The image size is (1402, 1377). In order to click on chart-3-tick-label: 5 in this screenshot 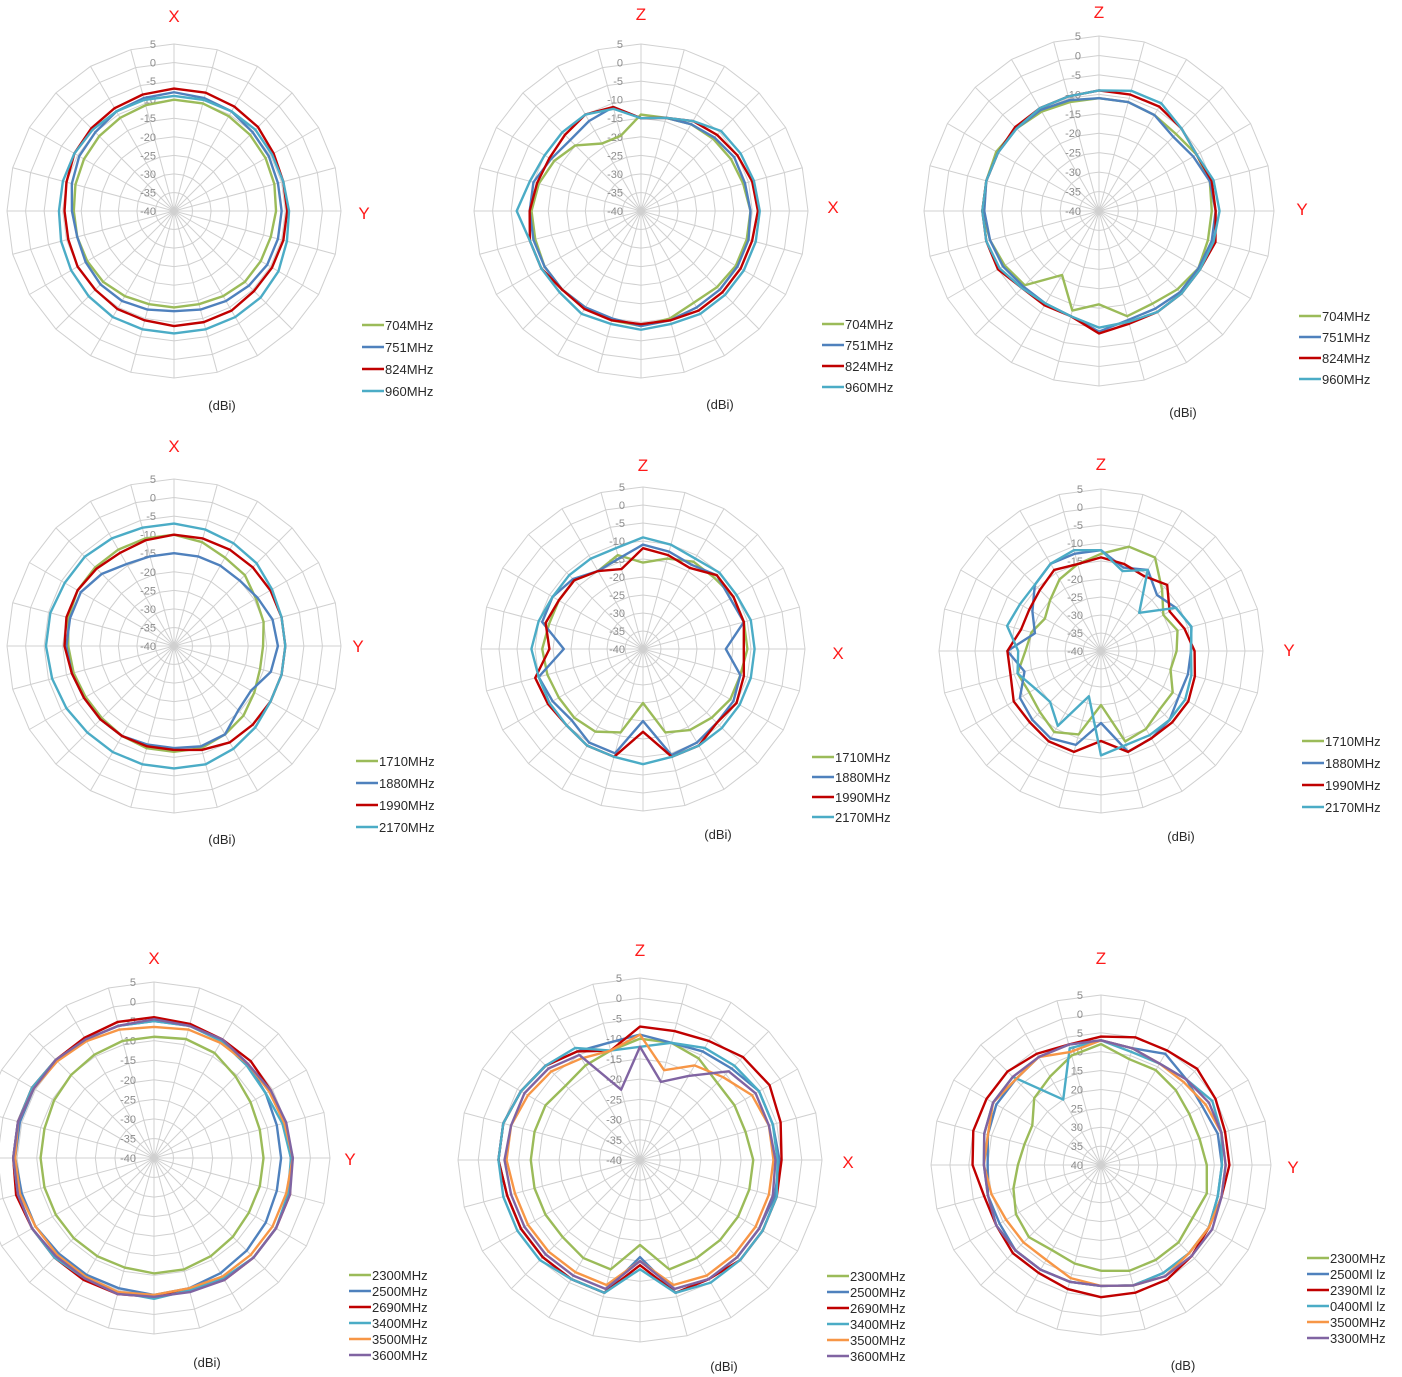, I will do `click(1078, 37)`.